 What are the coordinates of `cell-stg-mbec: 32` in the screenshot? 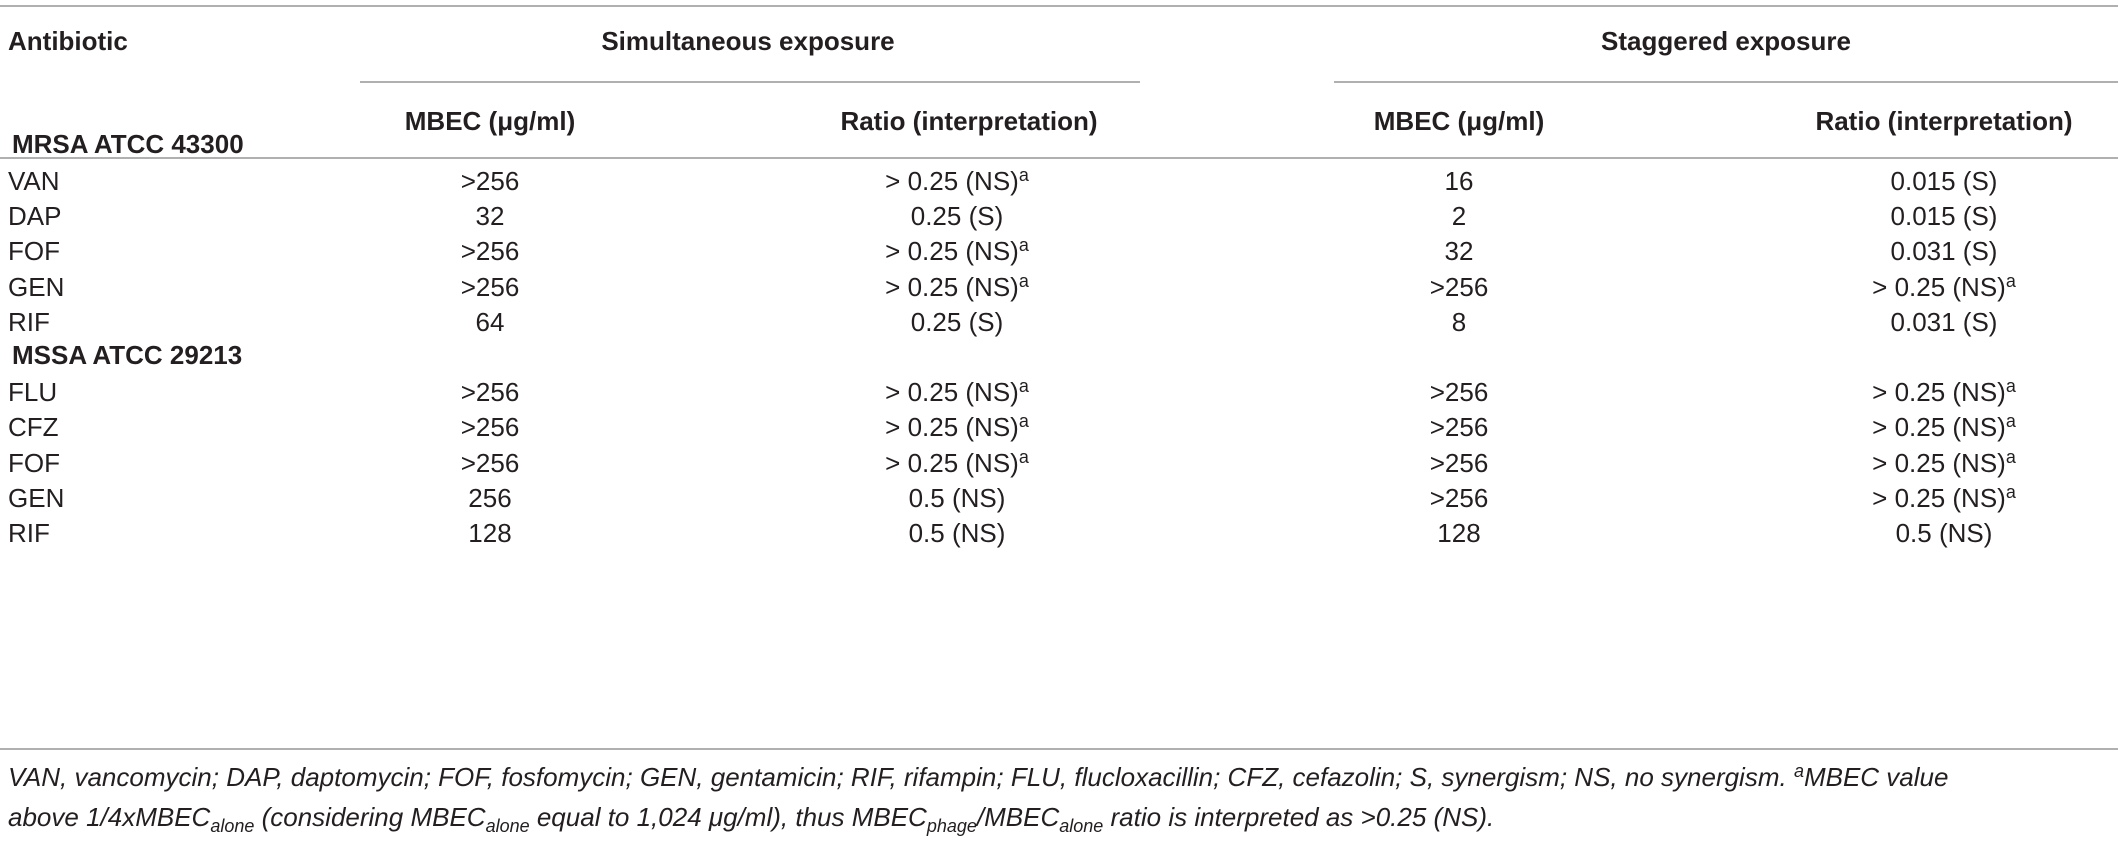 It's located at (1459, 251).